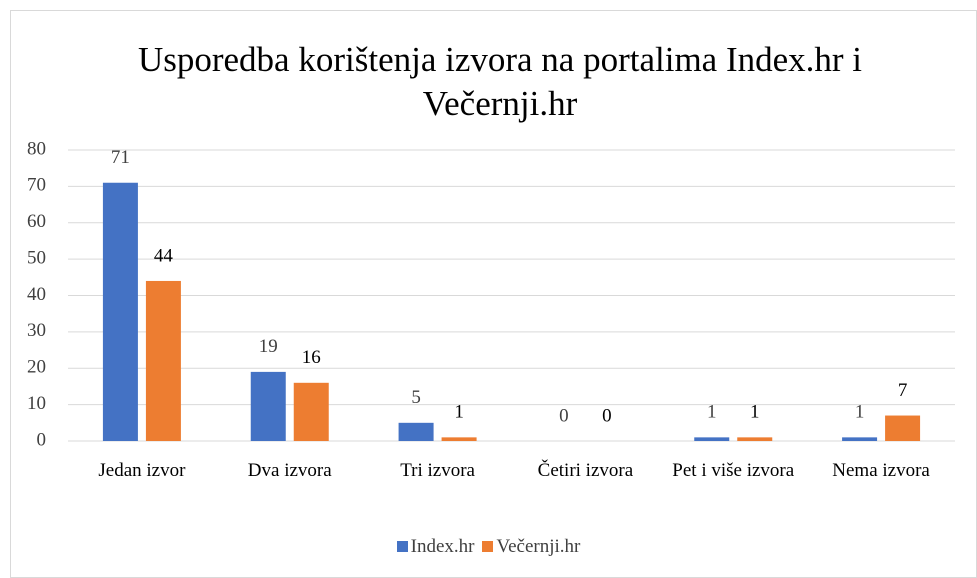 The image size is (977, 578). Describe the element at coordinates (268, 346) in the screenshot. I see `data-label: 19` at that location.